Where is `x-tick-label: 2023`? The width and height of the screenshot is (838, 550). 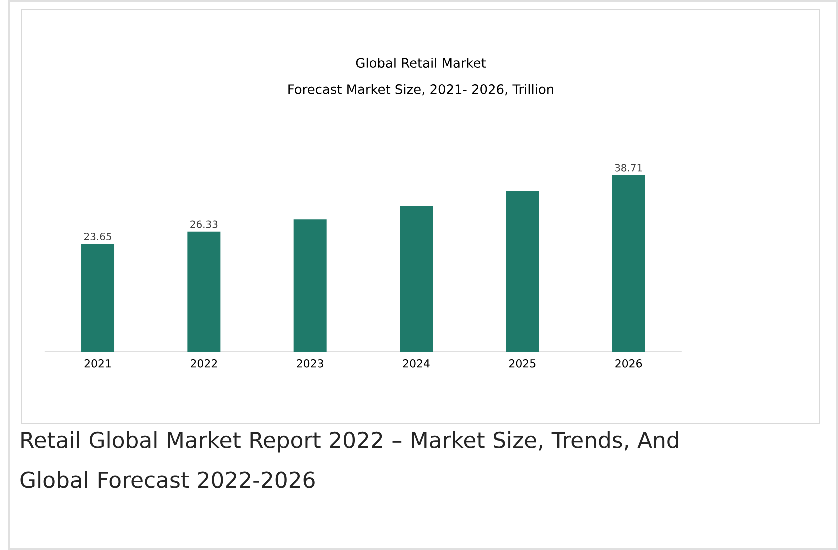
x-tick-label: 2023 is located at coordinates (310, 364).